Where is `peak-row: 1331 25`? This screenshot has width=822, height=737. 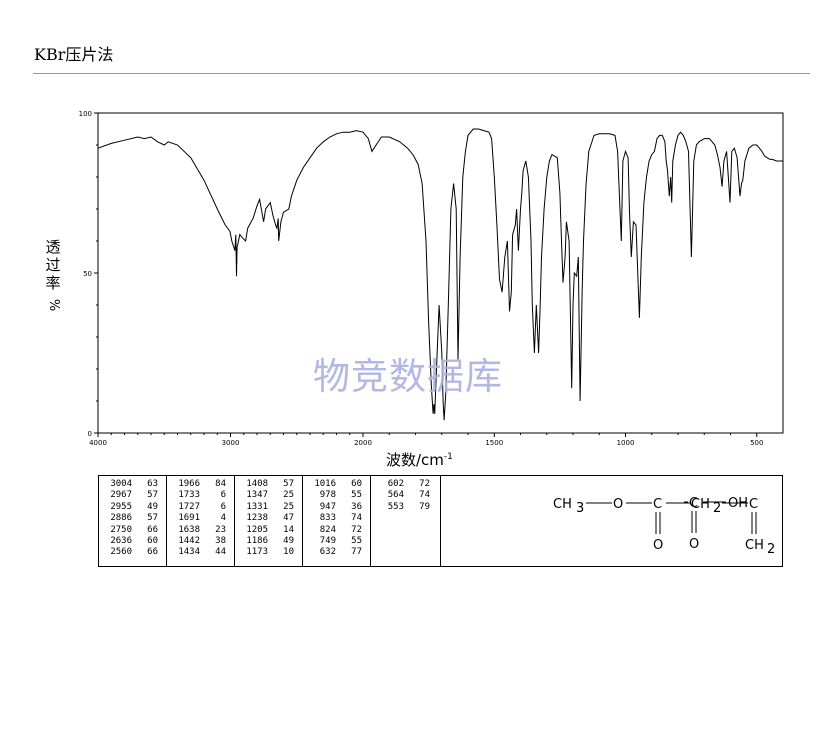 peak-row: 1331 25 is located at coordinates (268, 507).